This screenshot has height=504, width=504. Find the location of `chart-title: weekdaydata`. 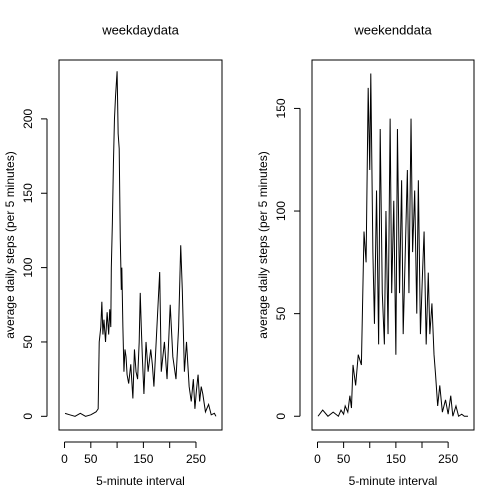

chart-title: weekdaydata is located at coordinates (140, 29).